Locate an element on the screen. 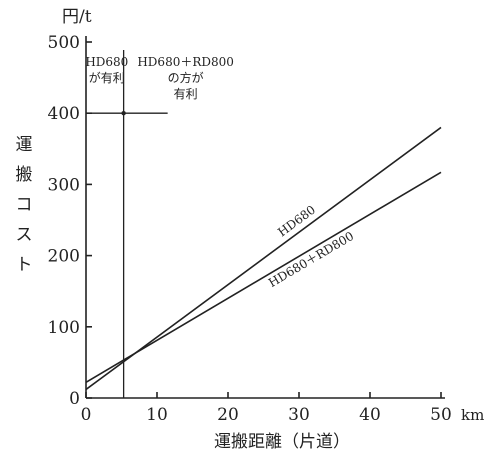 The width and height of the screenshot is (488, 459). x-unit: km is located at coordinates (472, 415).